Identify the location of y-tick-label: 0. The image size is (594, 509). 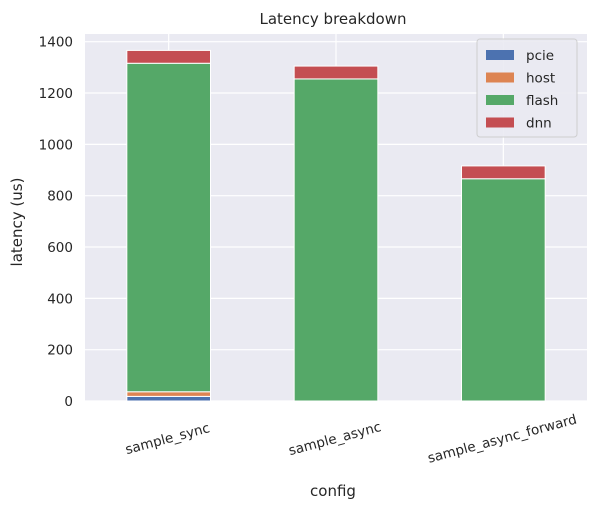
(68, 402).